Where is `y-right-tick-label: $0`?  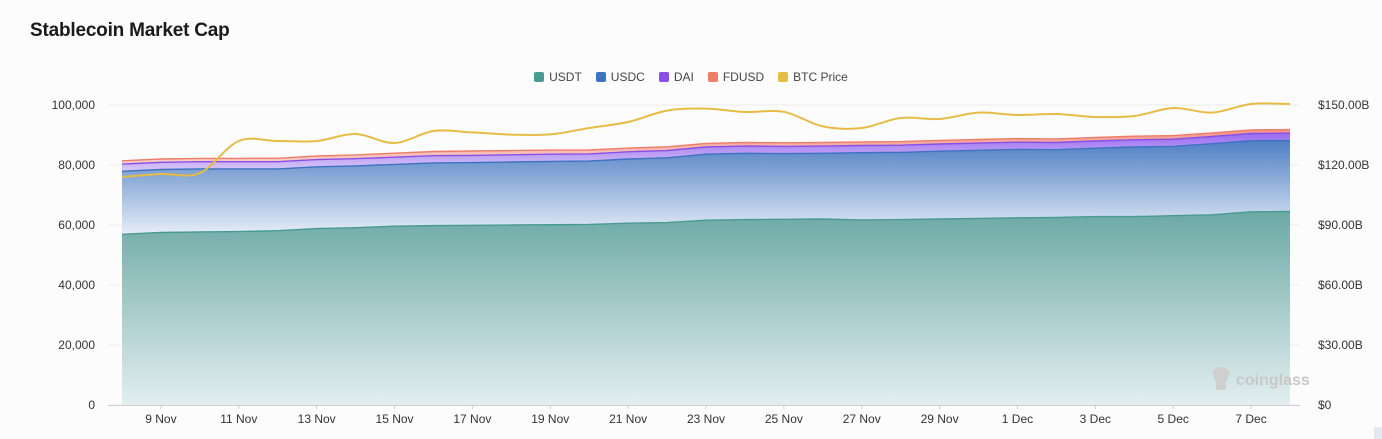 y-right-tick-label: $0 is located at coordinates (1325, 405).